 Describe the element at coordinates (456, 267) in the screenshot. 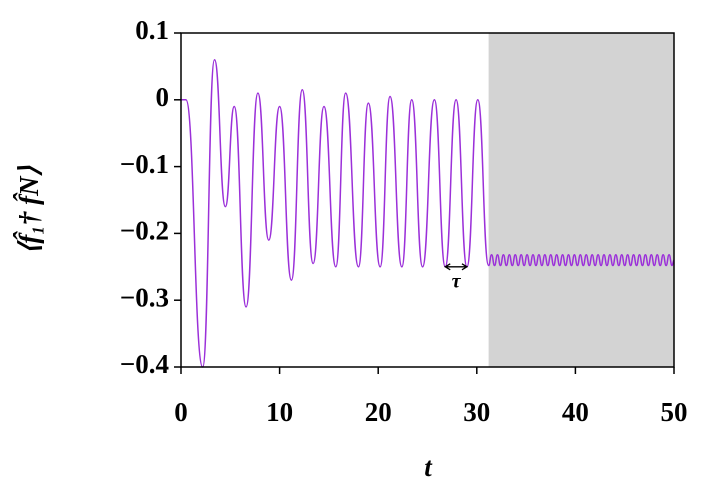

I see `period-arrow` at that location.